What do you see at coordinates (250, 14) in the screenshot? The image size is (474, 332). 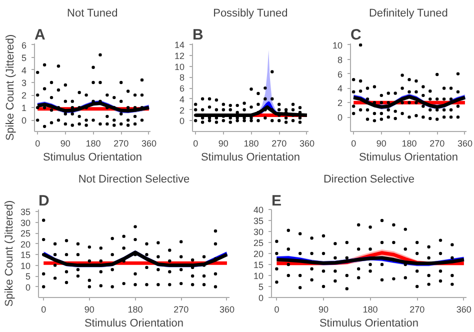 I see `chart-title: Possibly Tuned` at bounding box center [250, 14].